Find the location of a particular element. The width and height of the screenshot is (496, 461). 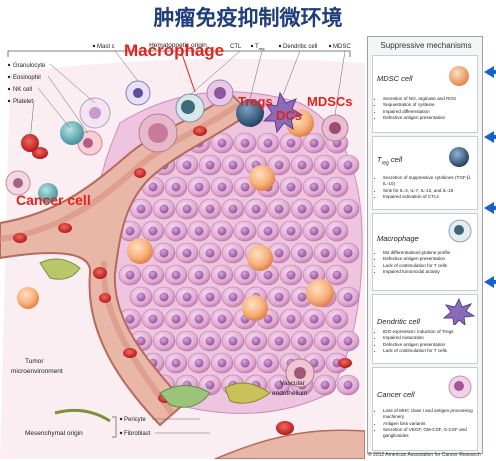

mdsc-arrow-icon is located at coordinates (489, 72).